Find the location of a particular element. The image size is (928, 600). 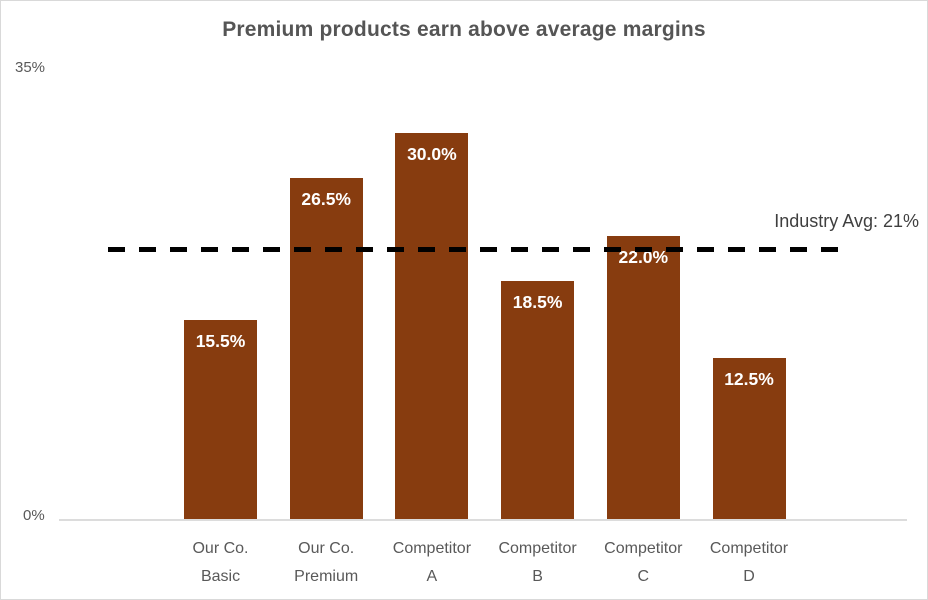

bar-our-co-premium: 26.5% is located at coordinates (326, 348).